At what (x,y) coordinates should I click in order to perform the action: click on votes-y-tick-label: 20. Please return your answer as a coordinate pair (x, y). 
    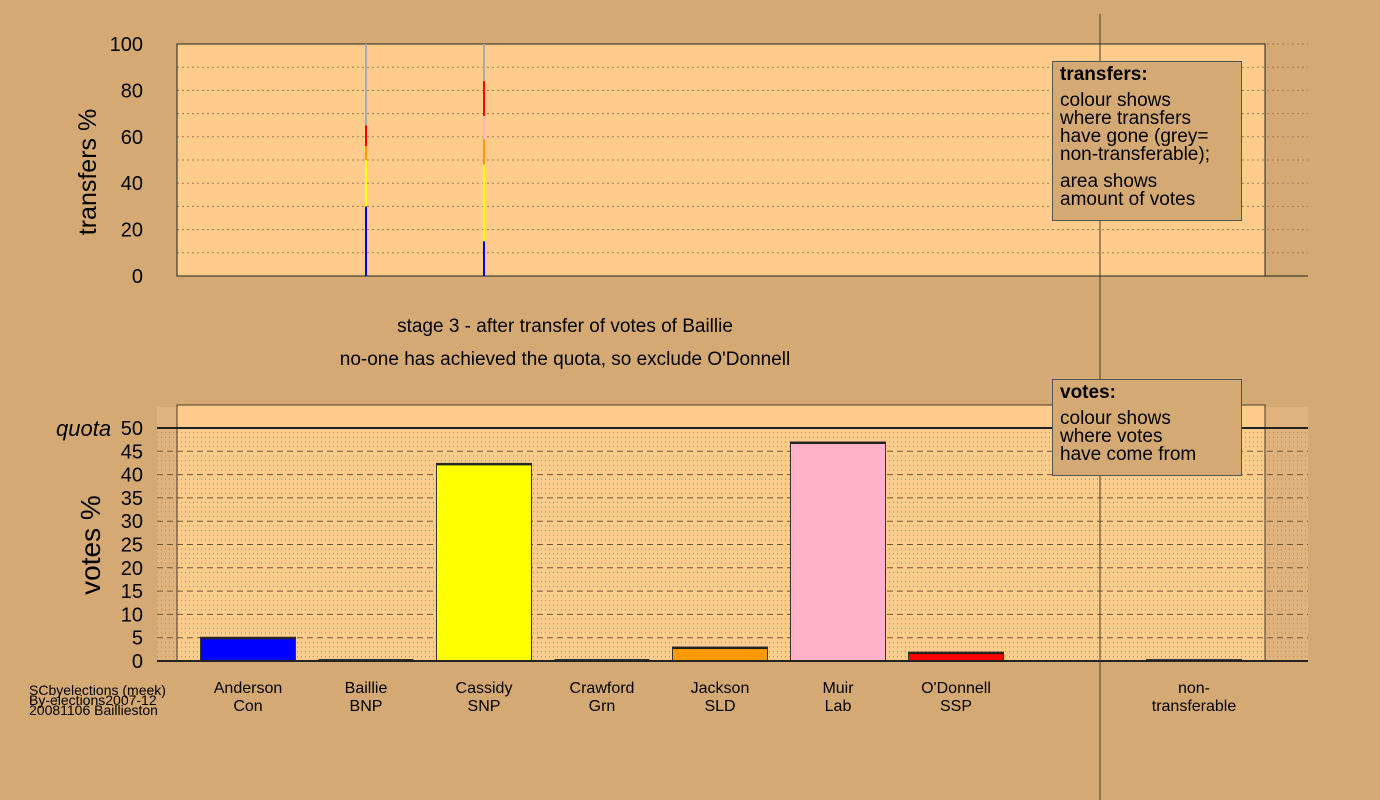
    Looking at the image, I should click on (132, 569).